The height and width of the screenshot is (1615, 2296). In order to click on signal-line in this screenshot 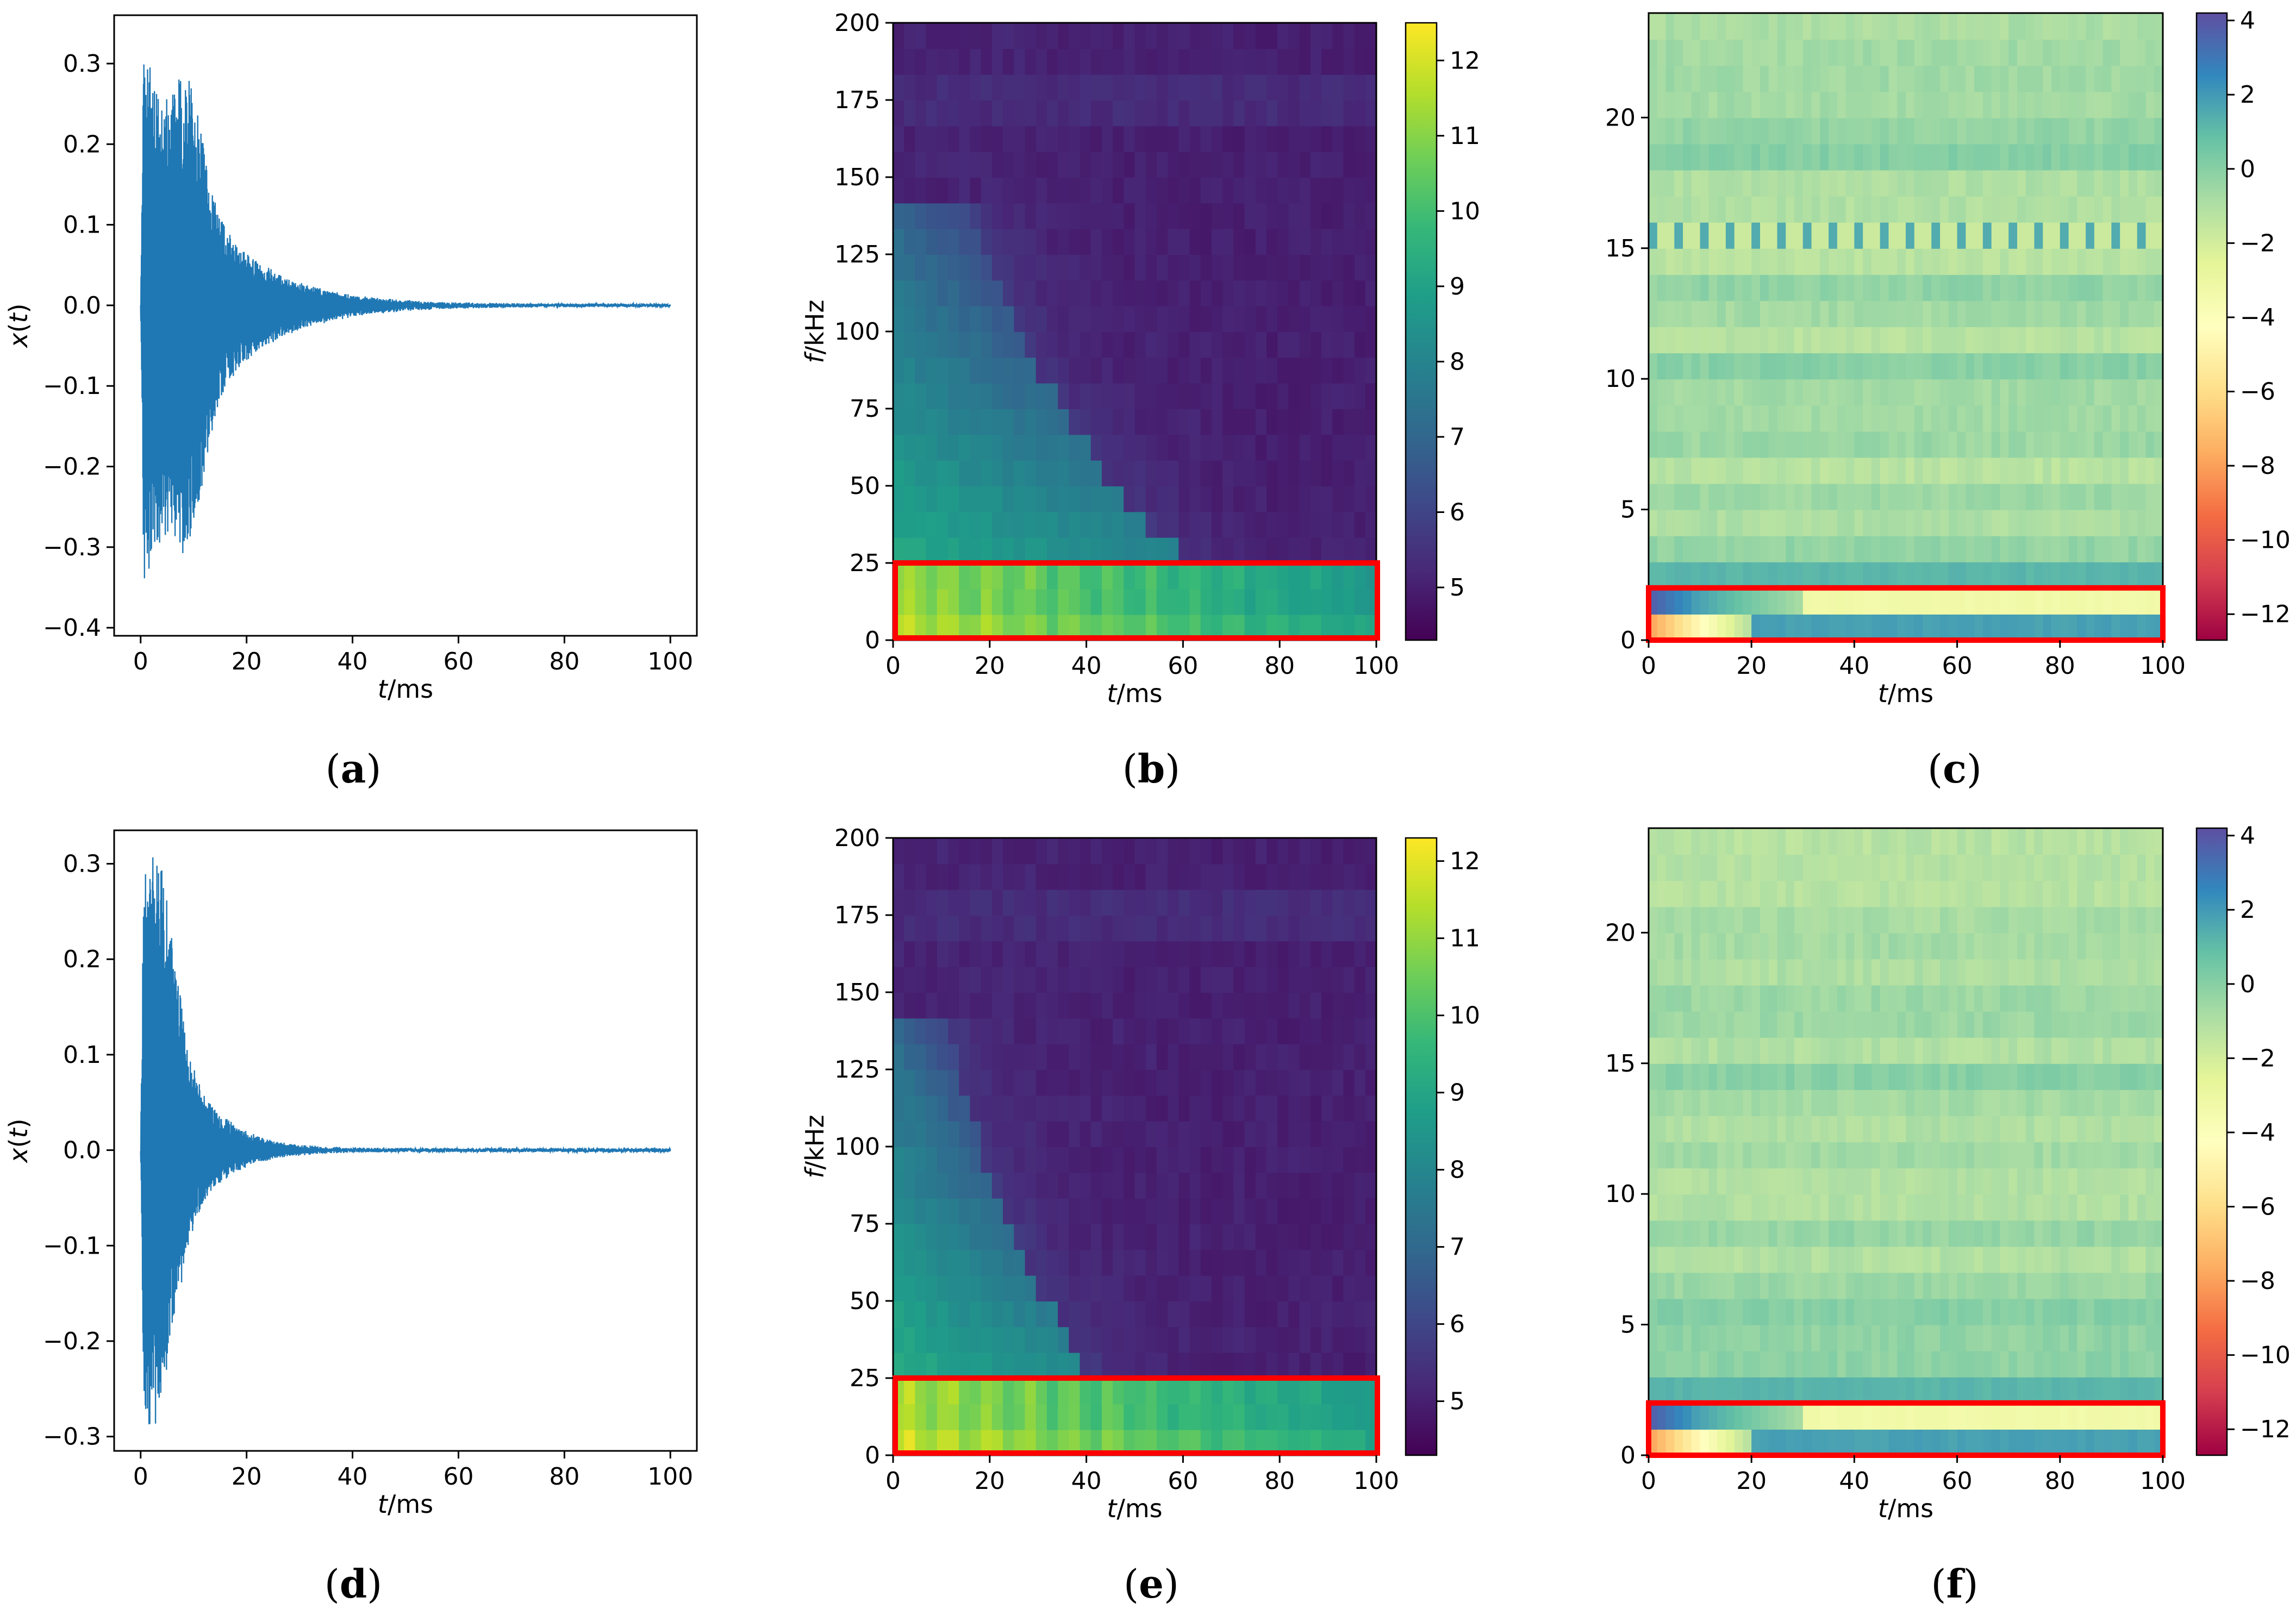, I will do `click(405, 322)`.